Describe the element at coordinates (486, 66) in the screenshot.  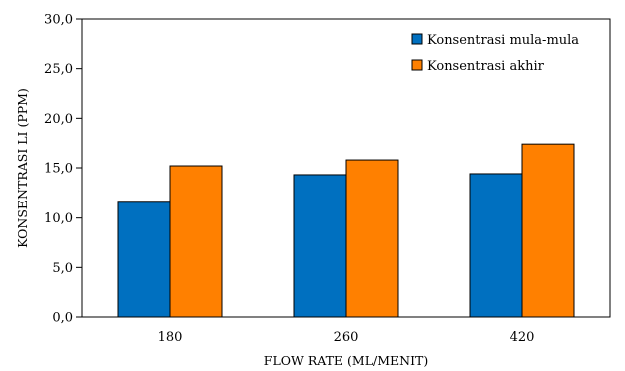
I see `legend-label: Konsentrasi akhir` at that location.